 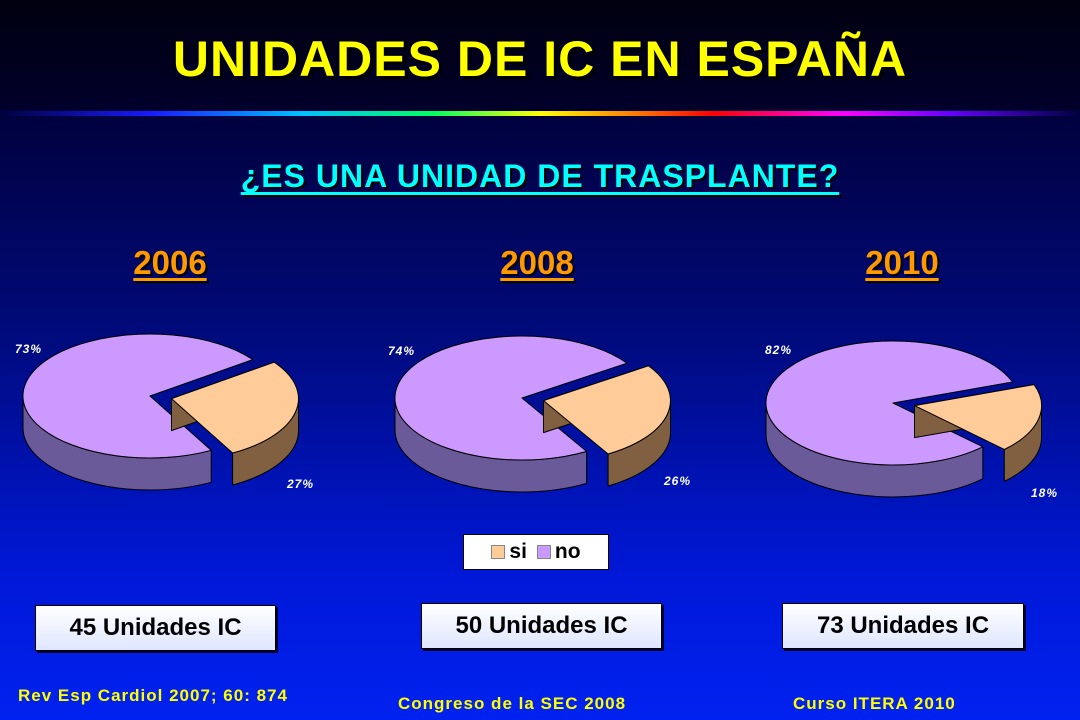 I want to click on year-label-2008: 2008, so click(x=537, y=262).